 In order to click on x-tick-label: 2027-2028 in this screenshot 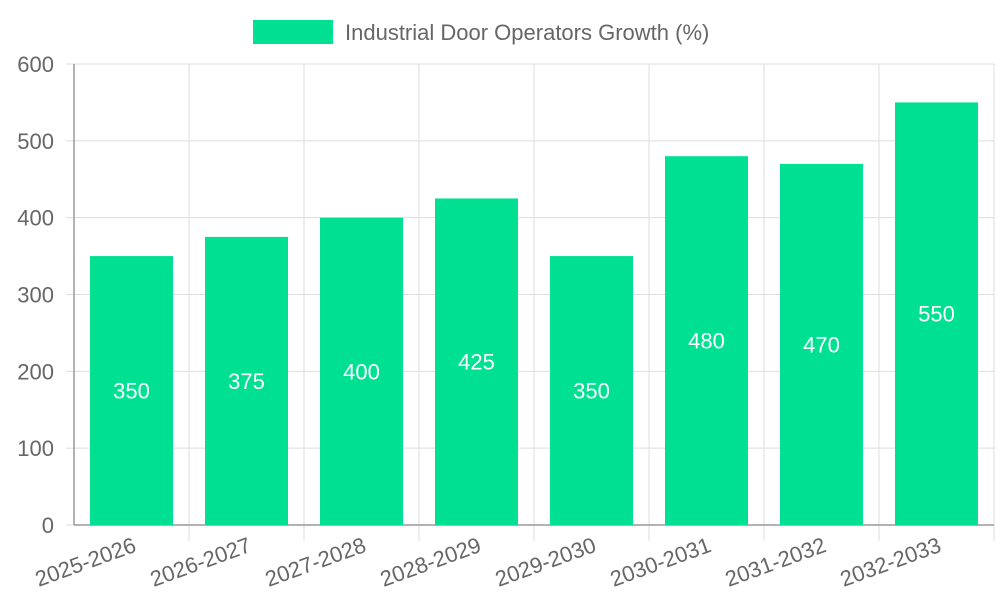, I will do `click(315, 561)`.